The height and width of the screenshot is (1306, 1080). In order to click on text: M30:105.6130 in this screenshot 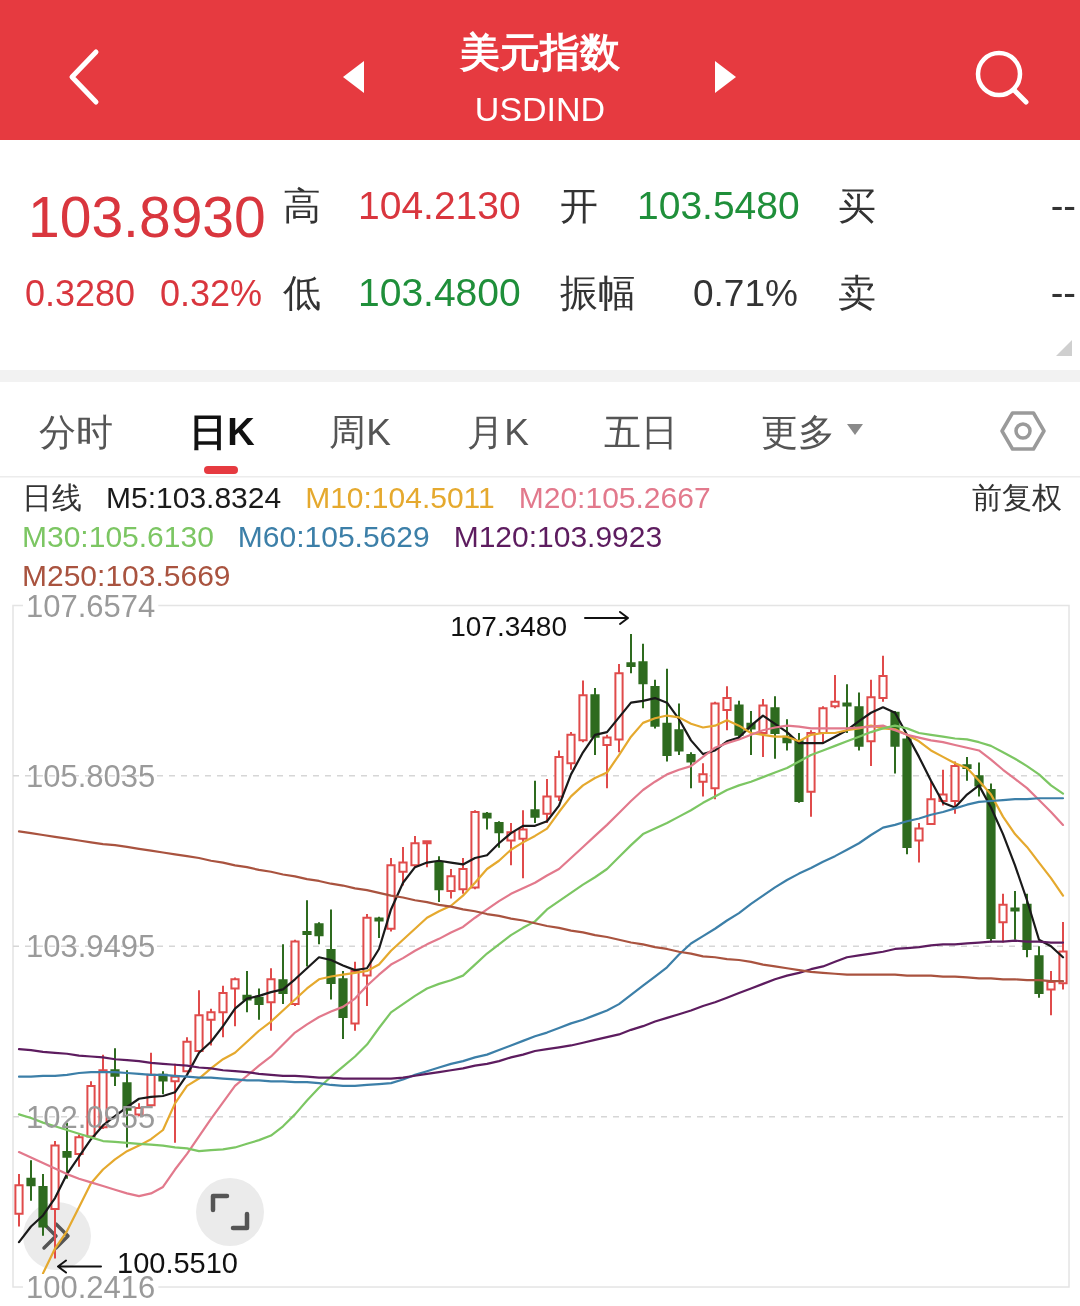, I will do `click(118, 536)`.